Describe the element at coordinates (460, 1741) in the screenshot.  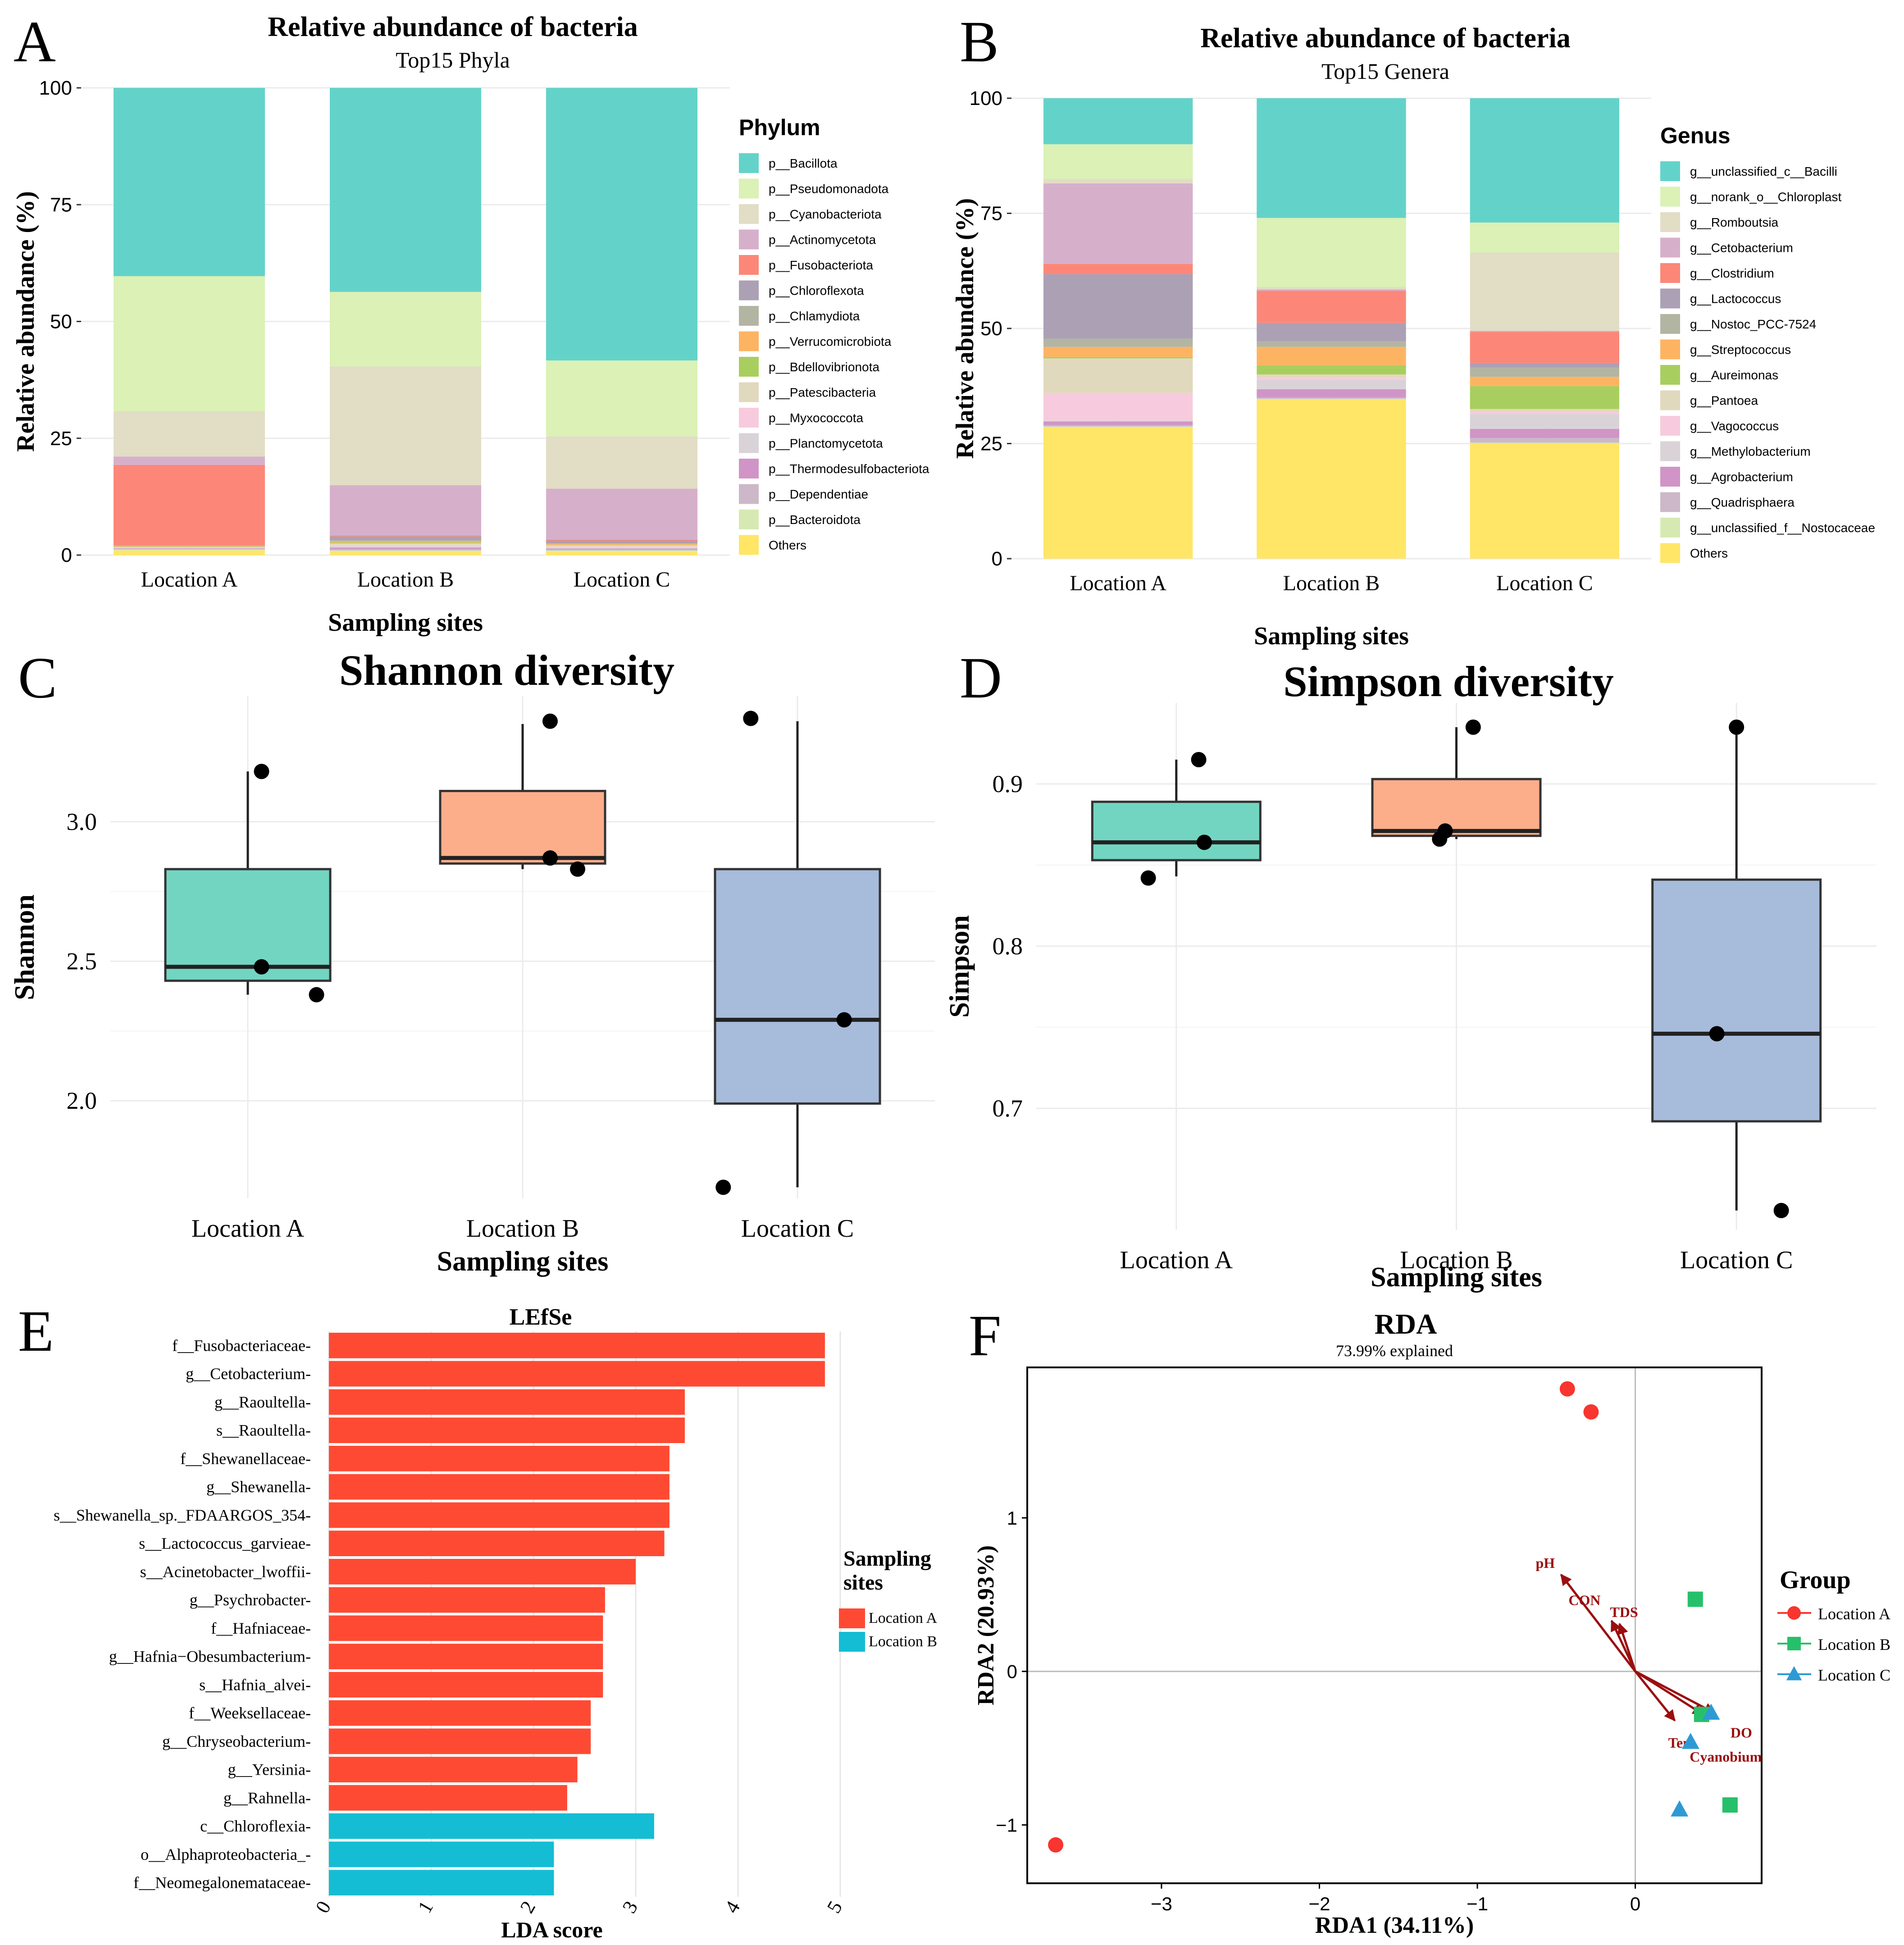
I see `lda-bar-g-chryseobacterium` at that location.